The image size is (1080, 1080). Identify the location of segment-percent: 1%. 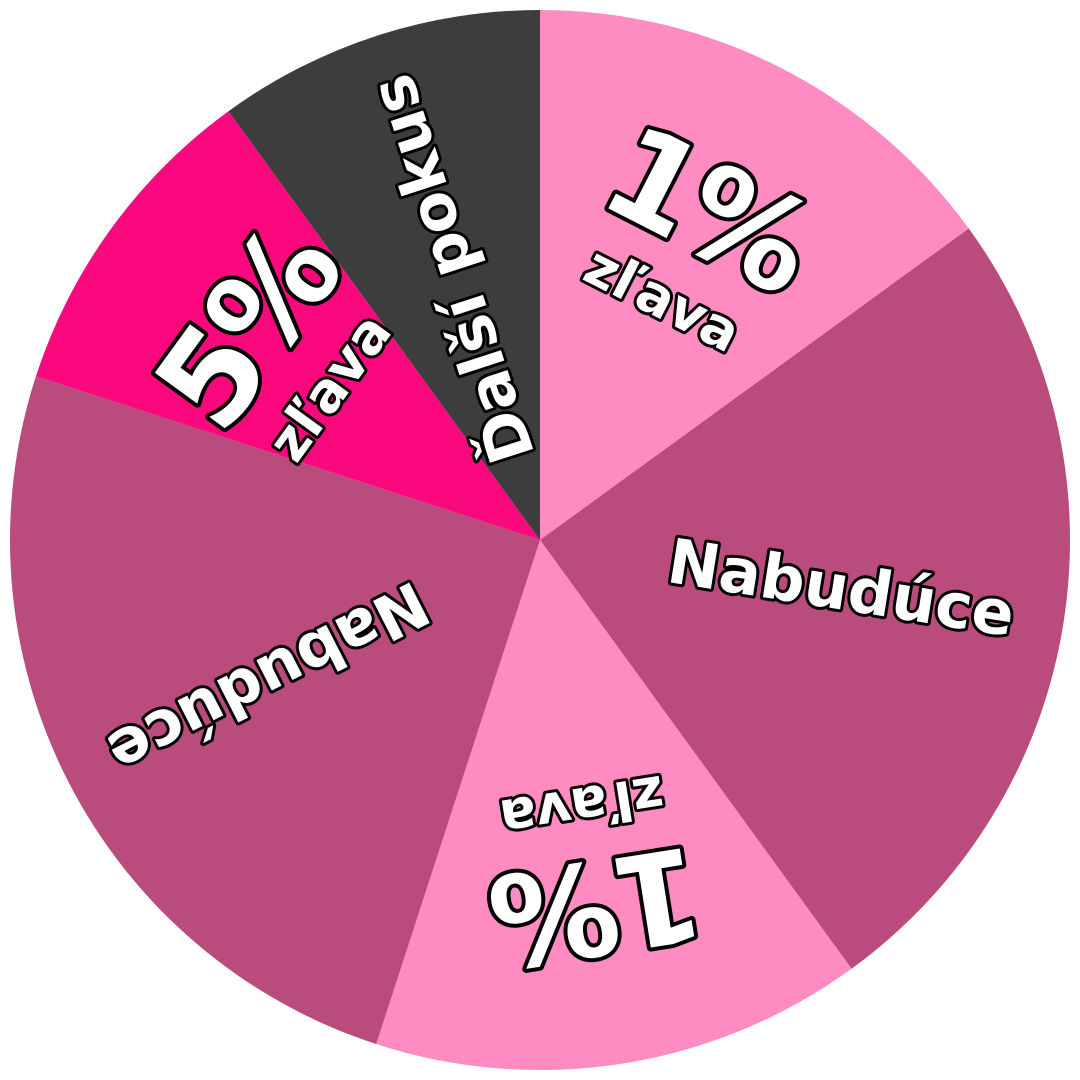
(597, 905).